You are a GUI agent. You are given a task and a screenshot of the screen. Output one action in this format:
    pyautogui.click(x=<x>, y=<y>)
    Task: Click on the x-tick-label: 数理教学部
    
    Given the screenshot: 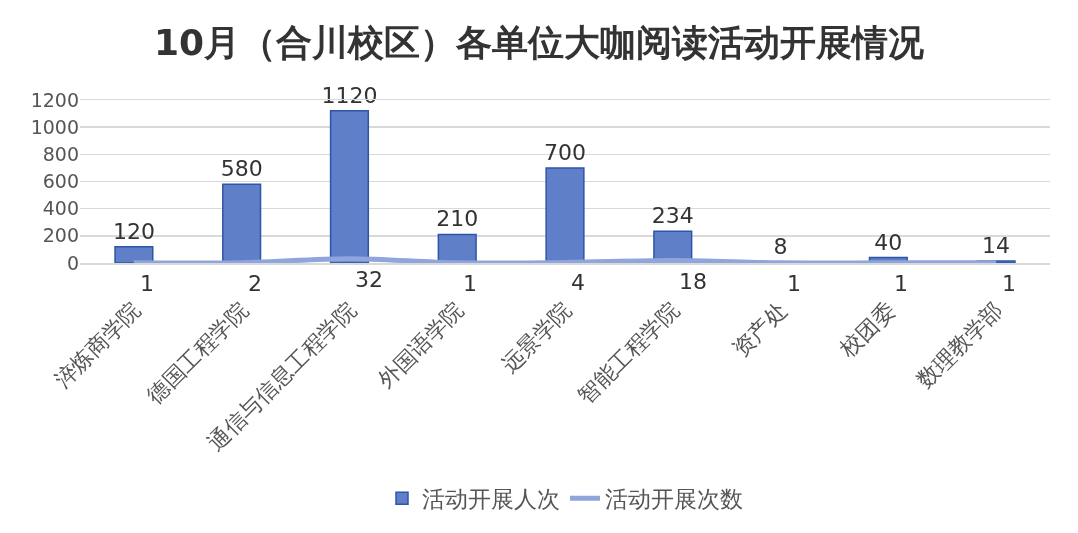 What is the action you would take?
    pyautogui.click(x=959, y=345)
    